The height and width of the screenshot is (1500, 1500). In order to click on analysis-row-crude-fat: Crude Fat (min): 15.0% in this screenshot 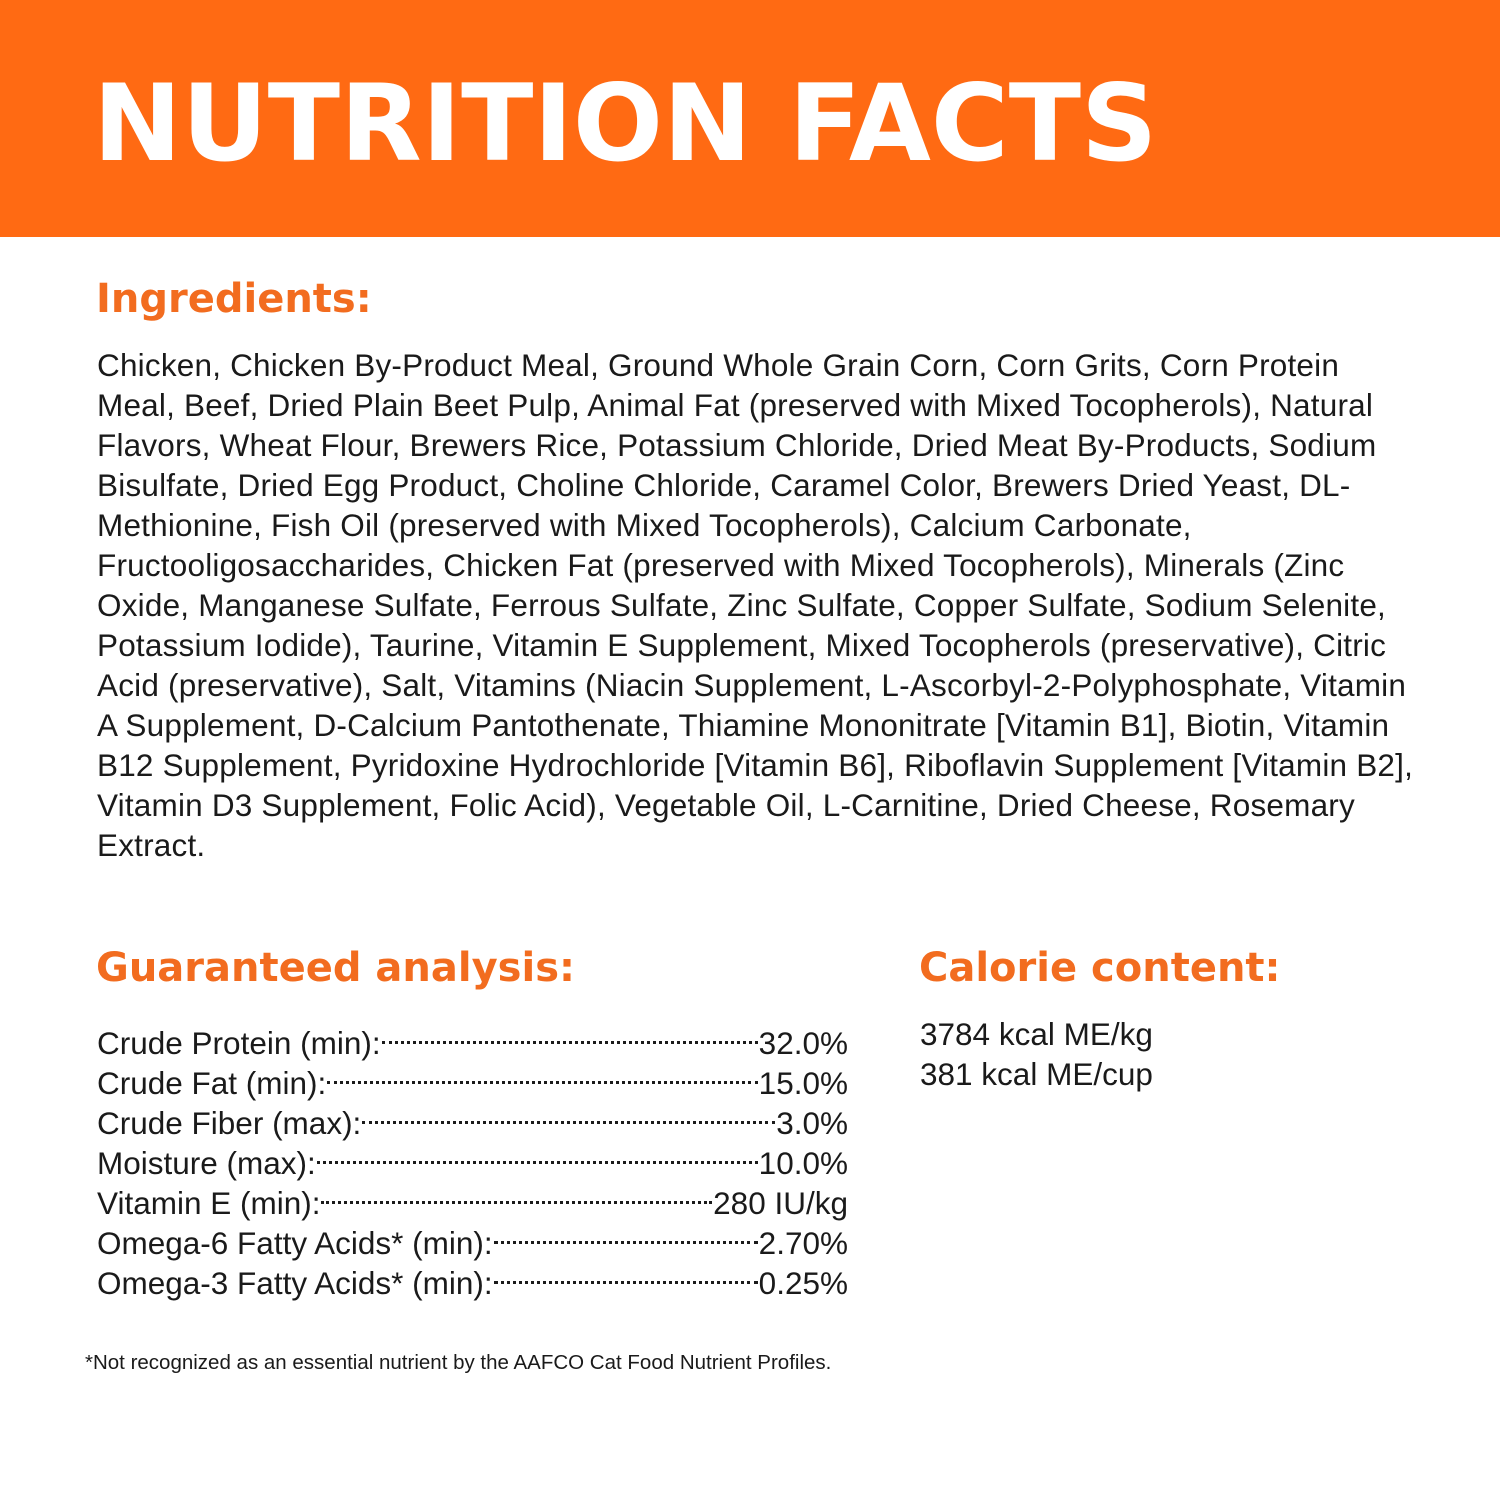, I will do `click(472, 1077)`.